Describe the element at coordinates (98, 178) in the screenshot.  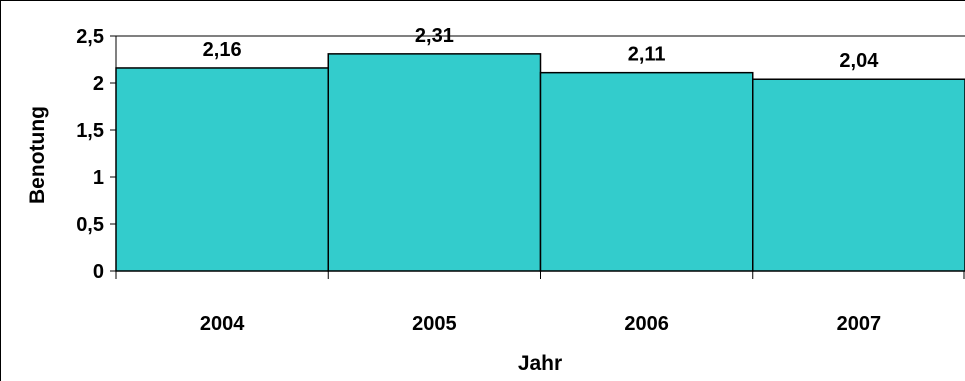
I see `y-tick-label: 1` at that location.